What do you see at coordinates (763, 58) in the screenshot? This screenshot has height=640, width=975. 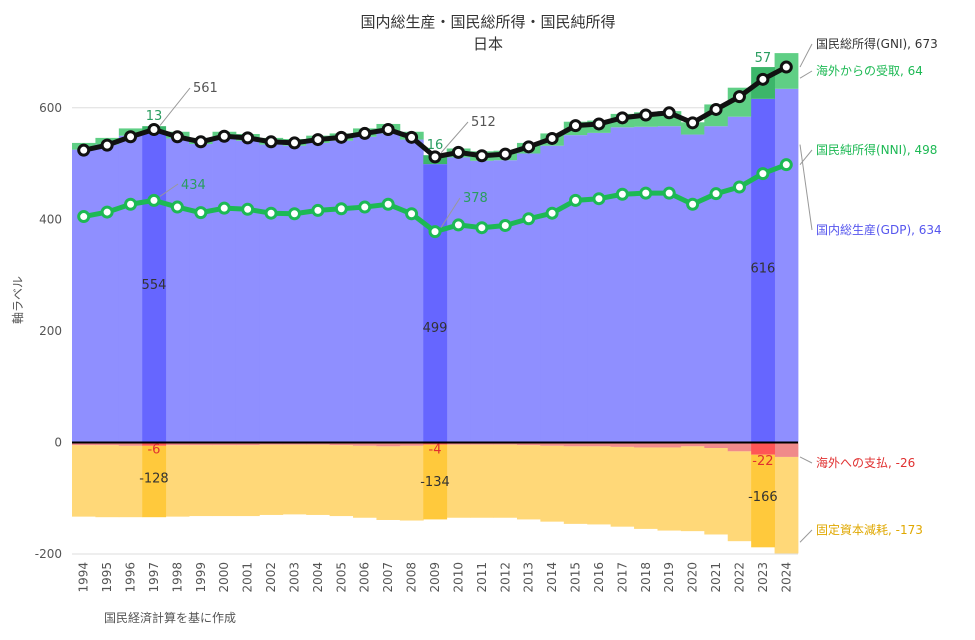 I see `receipts-2023-label: 57` at bounding box center [763, 58].